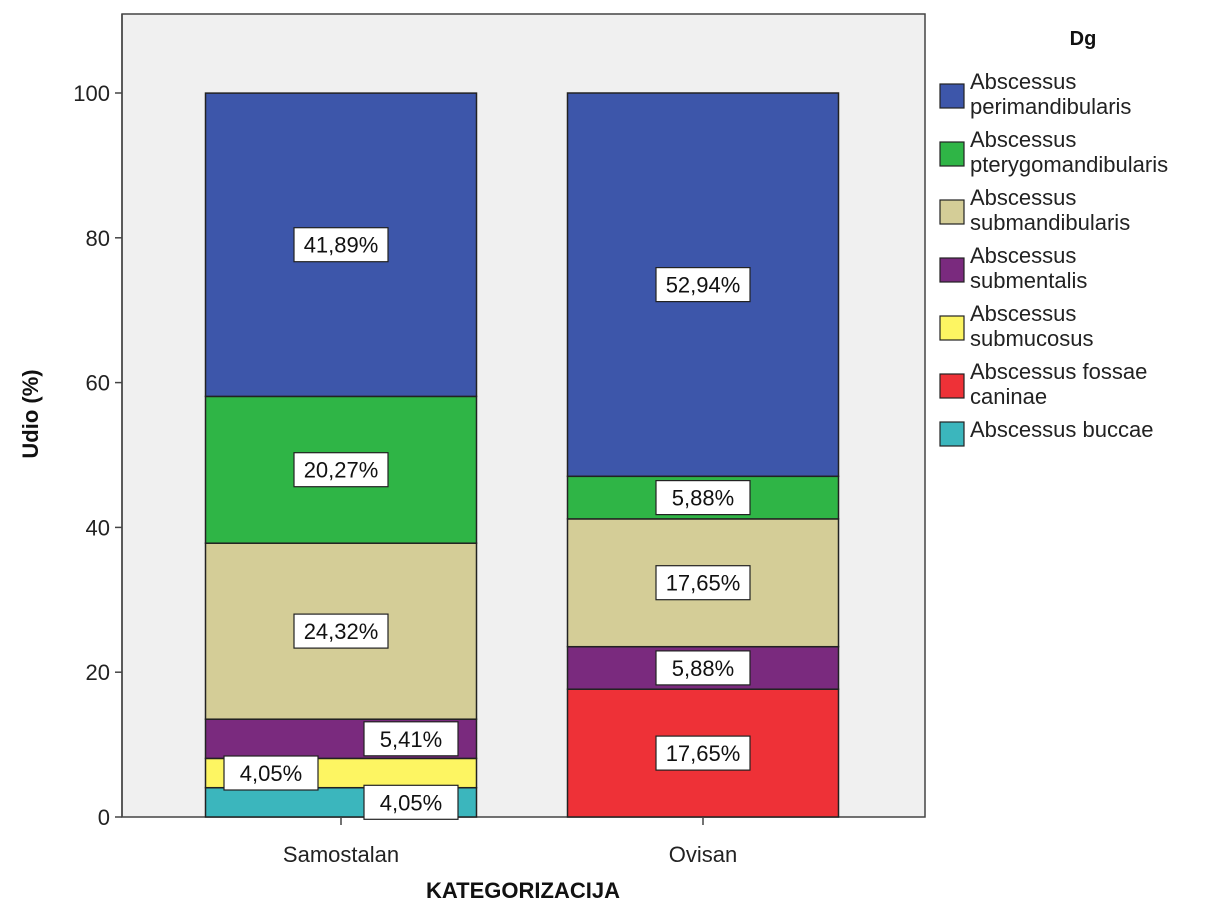 The image size is (1219, 909). What do you see at coordinates (91, 93) in the screenshot?
I see `y-tick-label: 100` at bounding box center [91, 93].